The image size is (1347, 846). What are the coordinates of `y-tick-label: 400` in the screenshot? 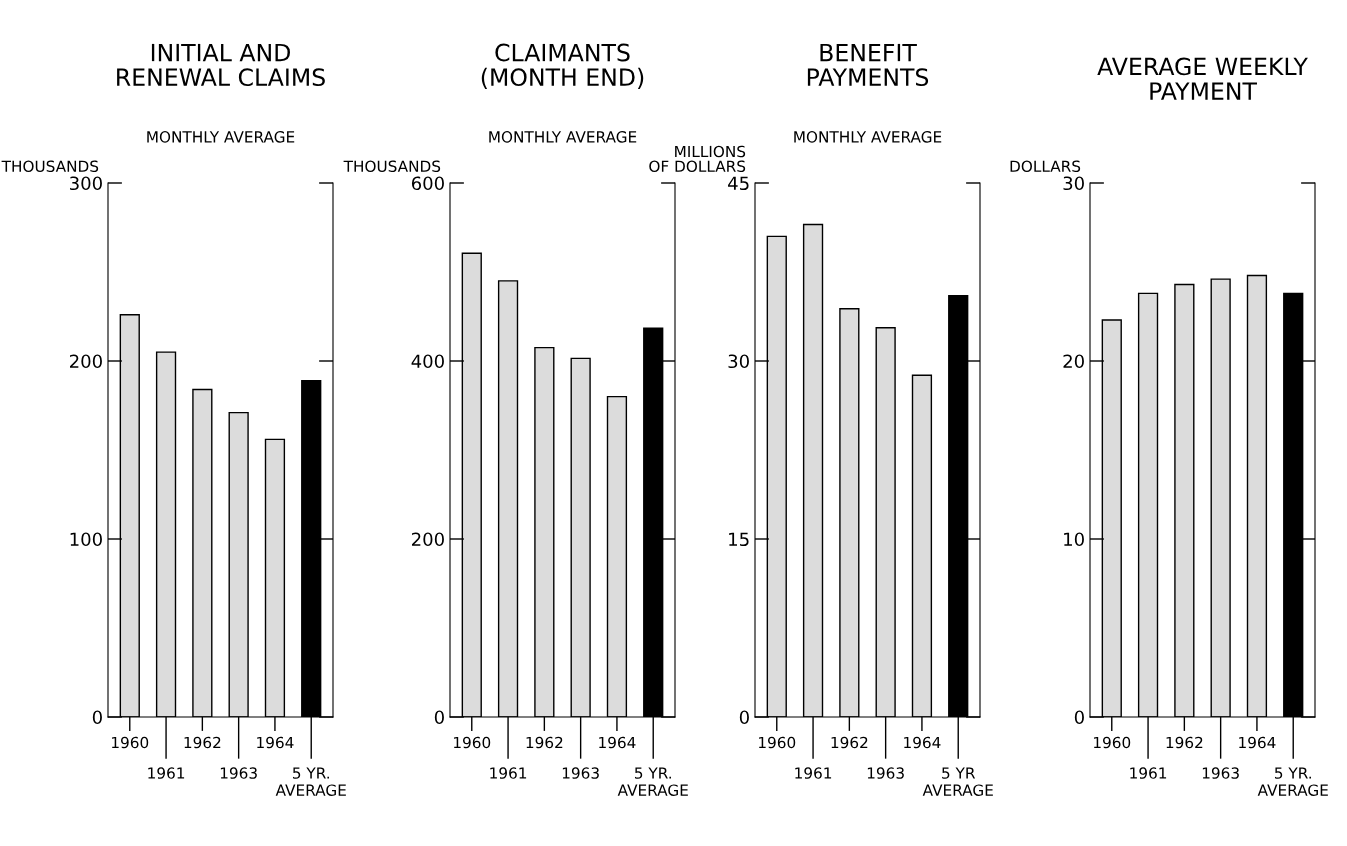 It's located at (427, 361).